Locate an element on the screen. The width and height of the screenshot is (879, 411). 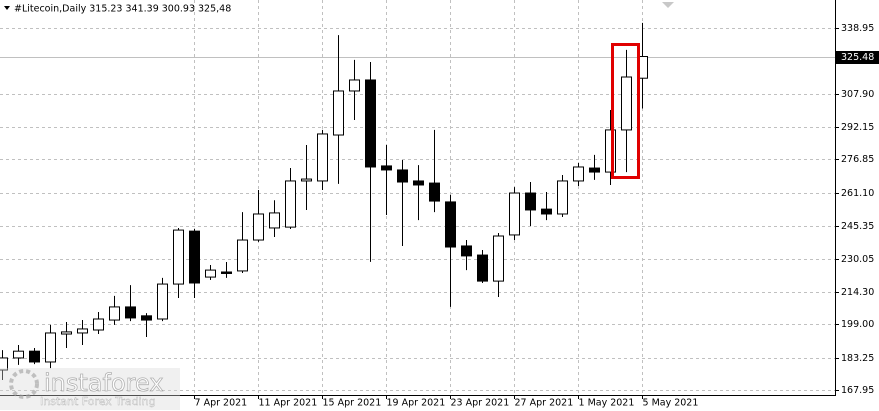
watermark: instaforex Instant Forex Trading is located at coordinates (90, 389).